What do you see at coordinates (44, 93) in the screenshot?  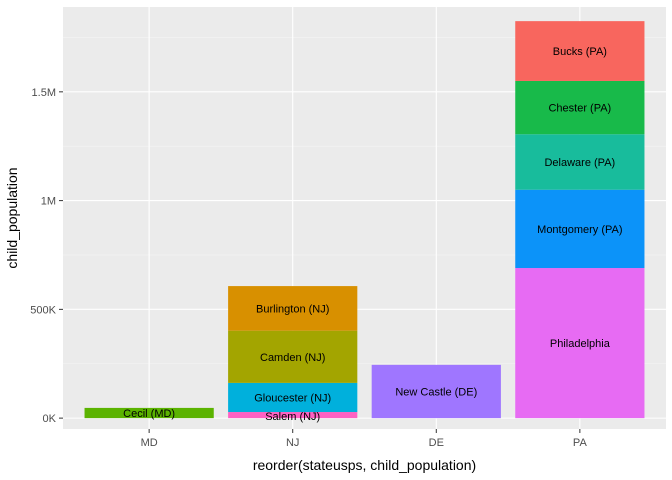 I see `y-tick-label: 1.5M` at bounding box center [44, 93].